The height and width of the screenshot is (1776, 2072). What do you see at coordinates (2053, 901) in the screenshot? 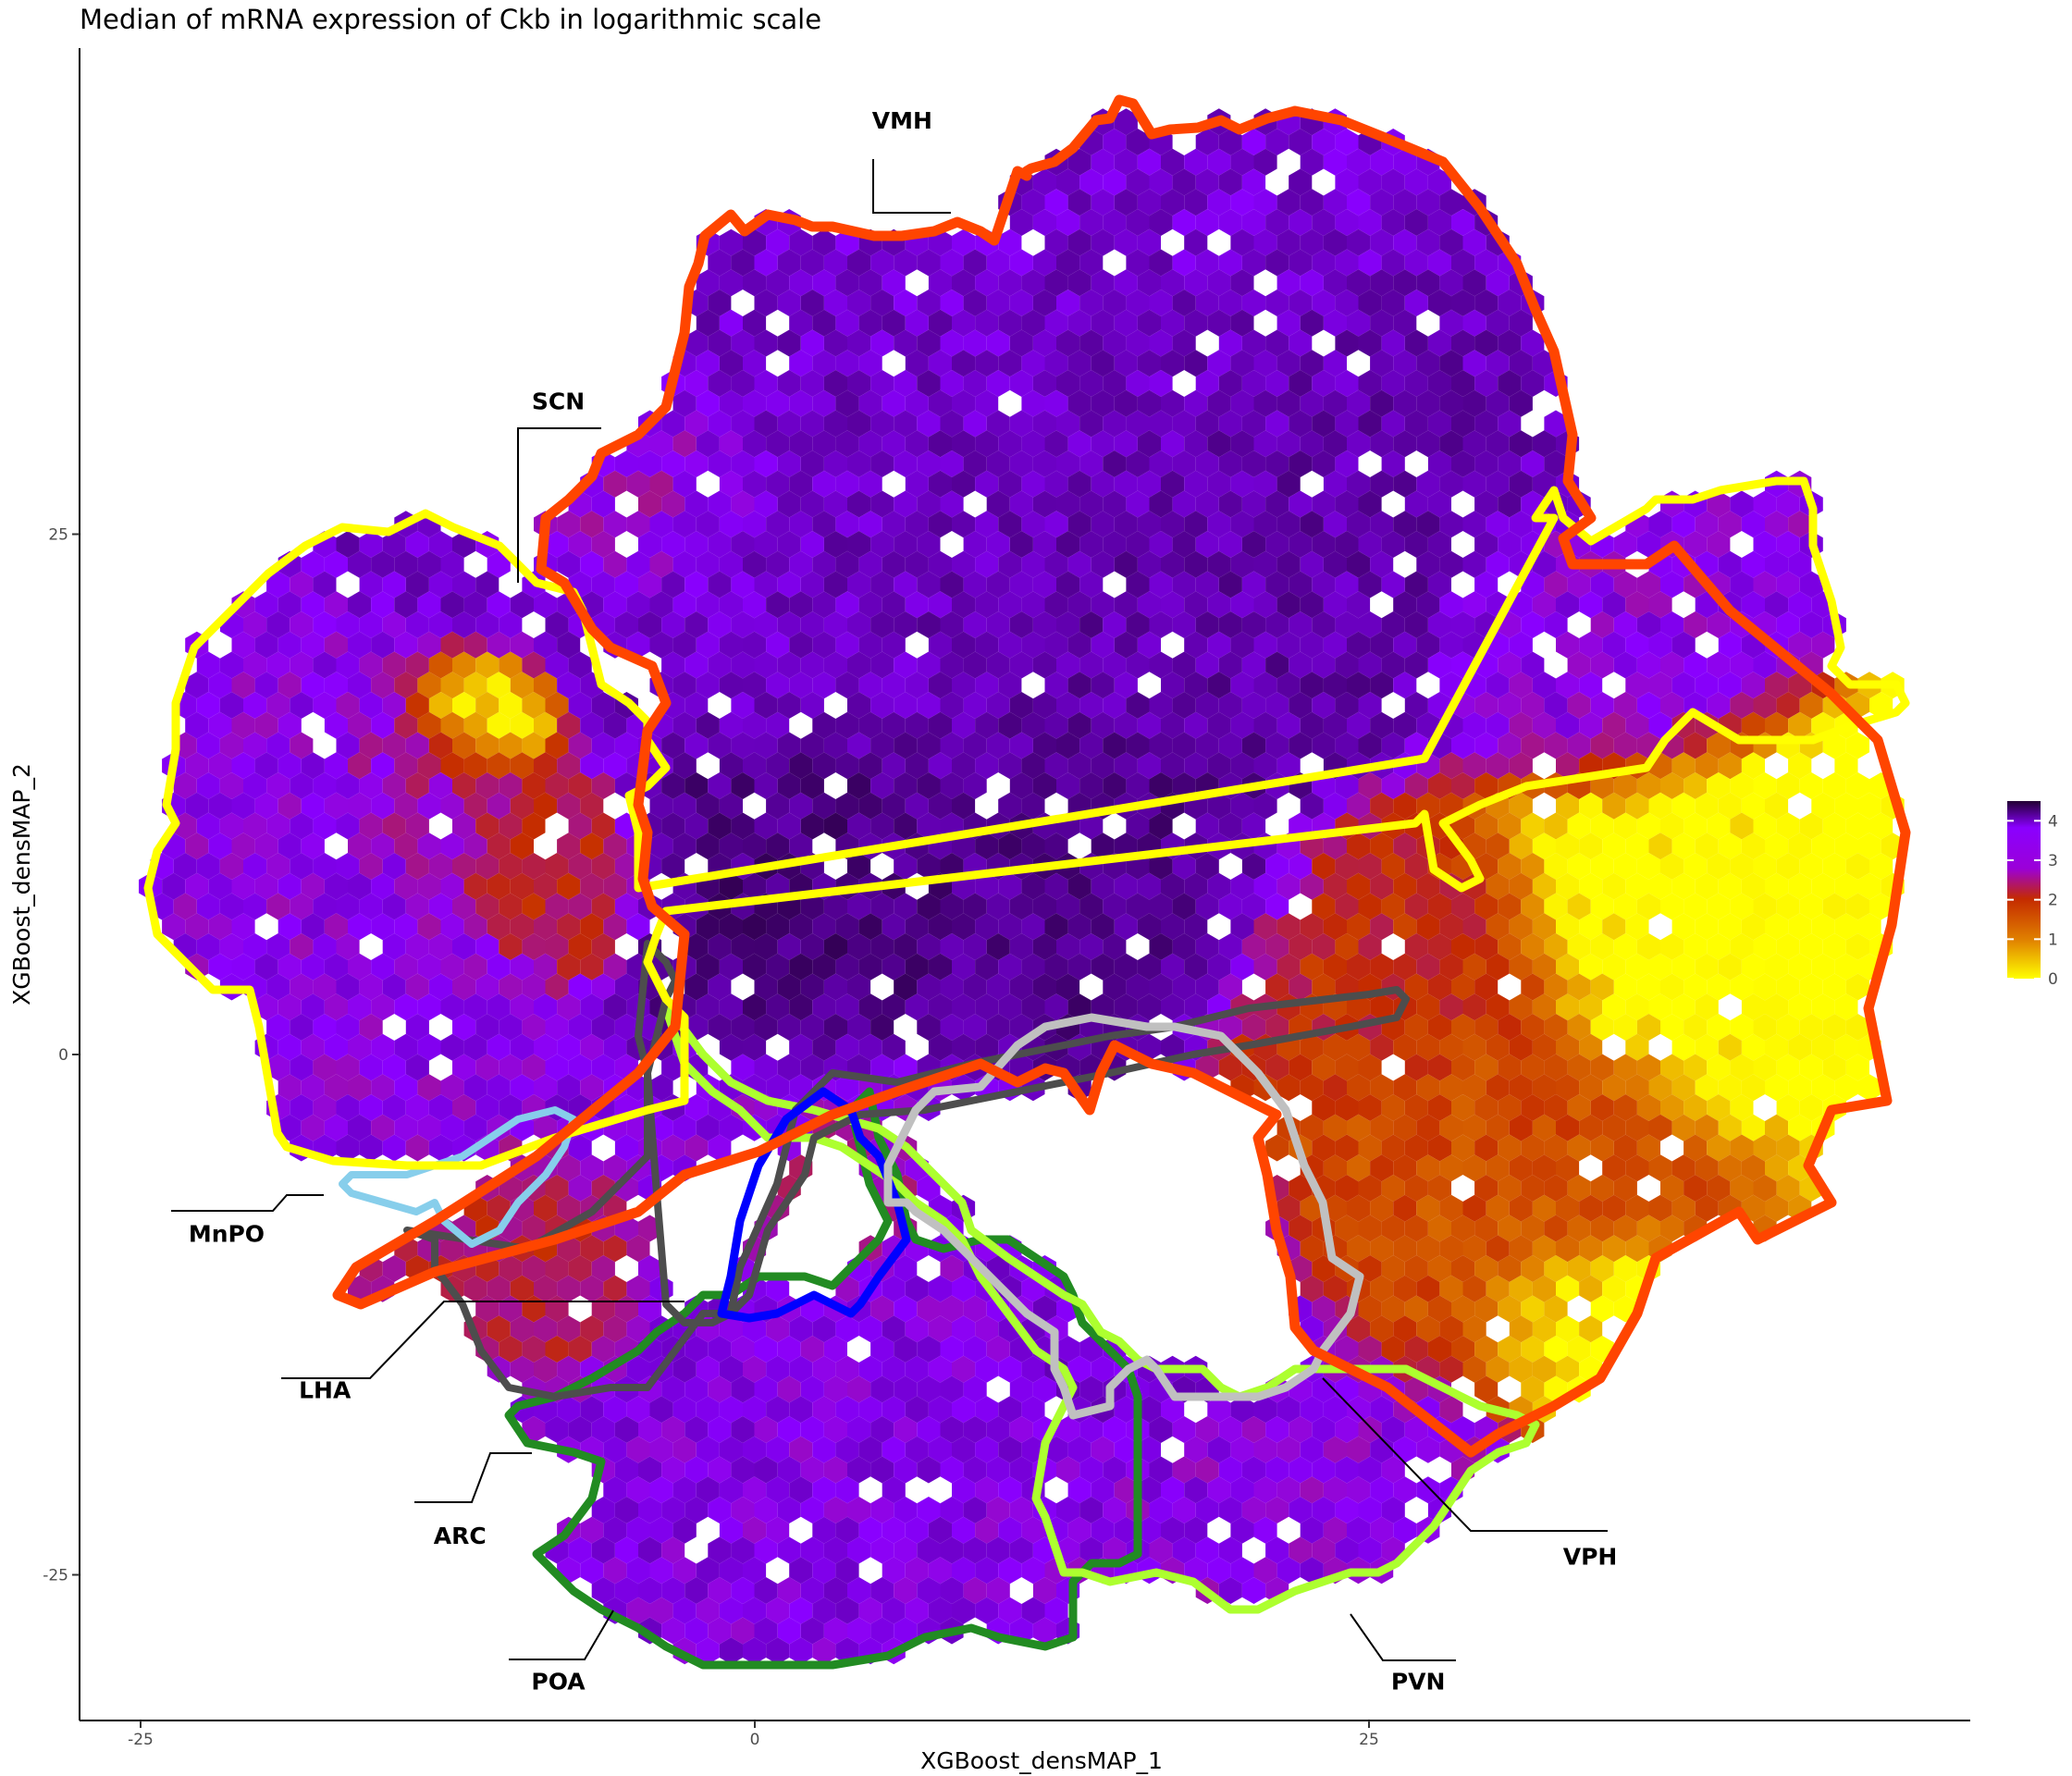
I see `colorbar-tick-label: 2` at bounding box center [2053, 901].